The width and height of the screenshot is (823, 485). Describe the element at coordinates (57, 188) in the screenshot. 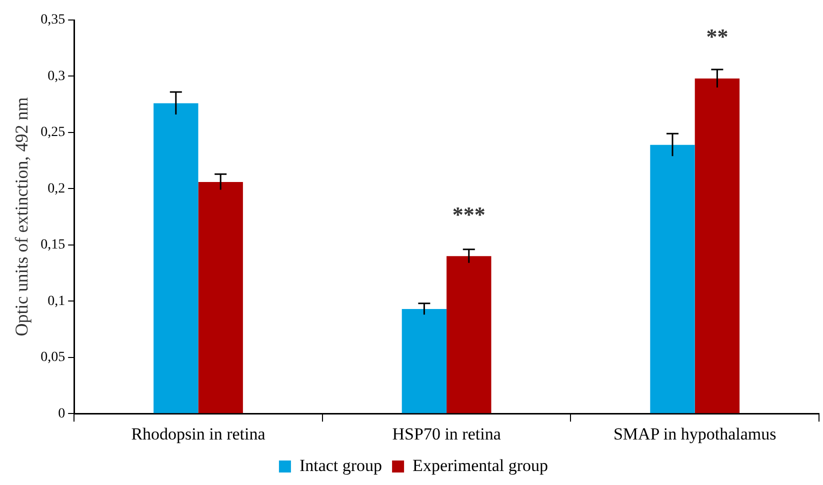

I see `y-tick-label: 0,2` at that location.